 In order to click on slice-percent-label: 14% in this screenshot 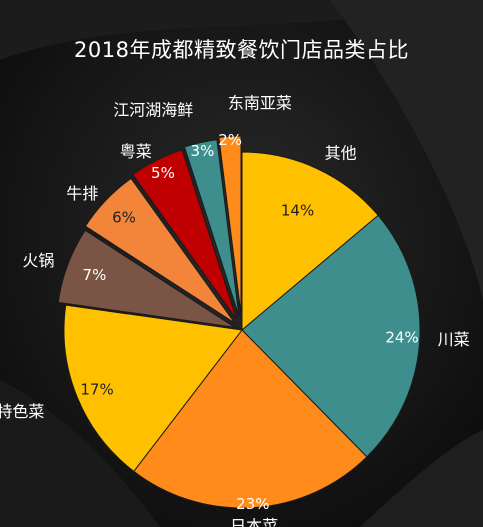, I will do `click(297, 211)`.